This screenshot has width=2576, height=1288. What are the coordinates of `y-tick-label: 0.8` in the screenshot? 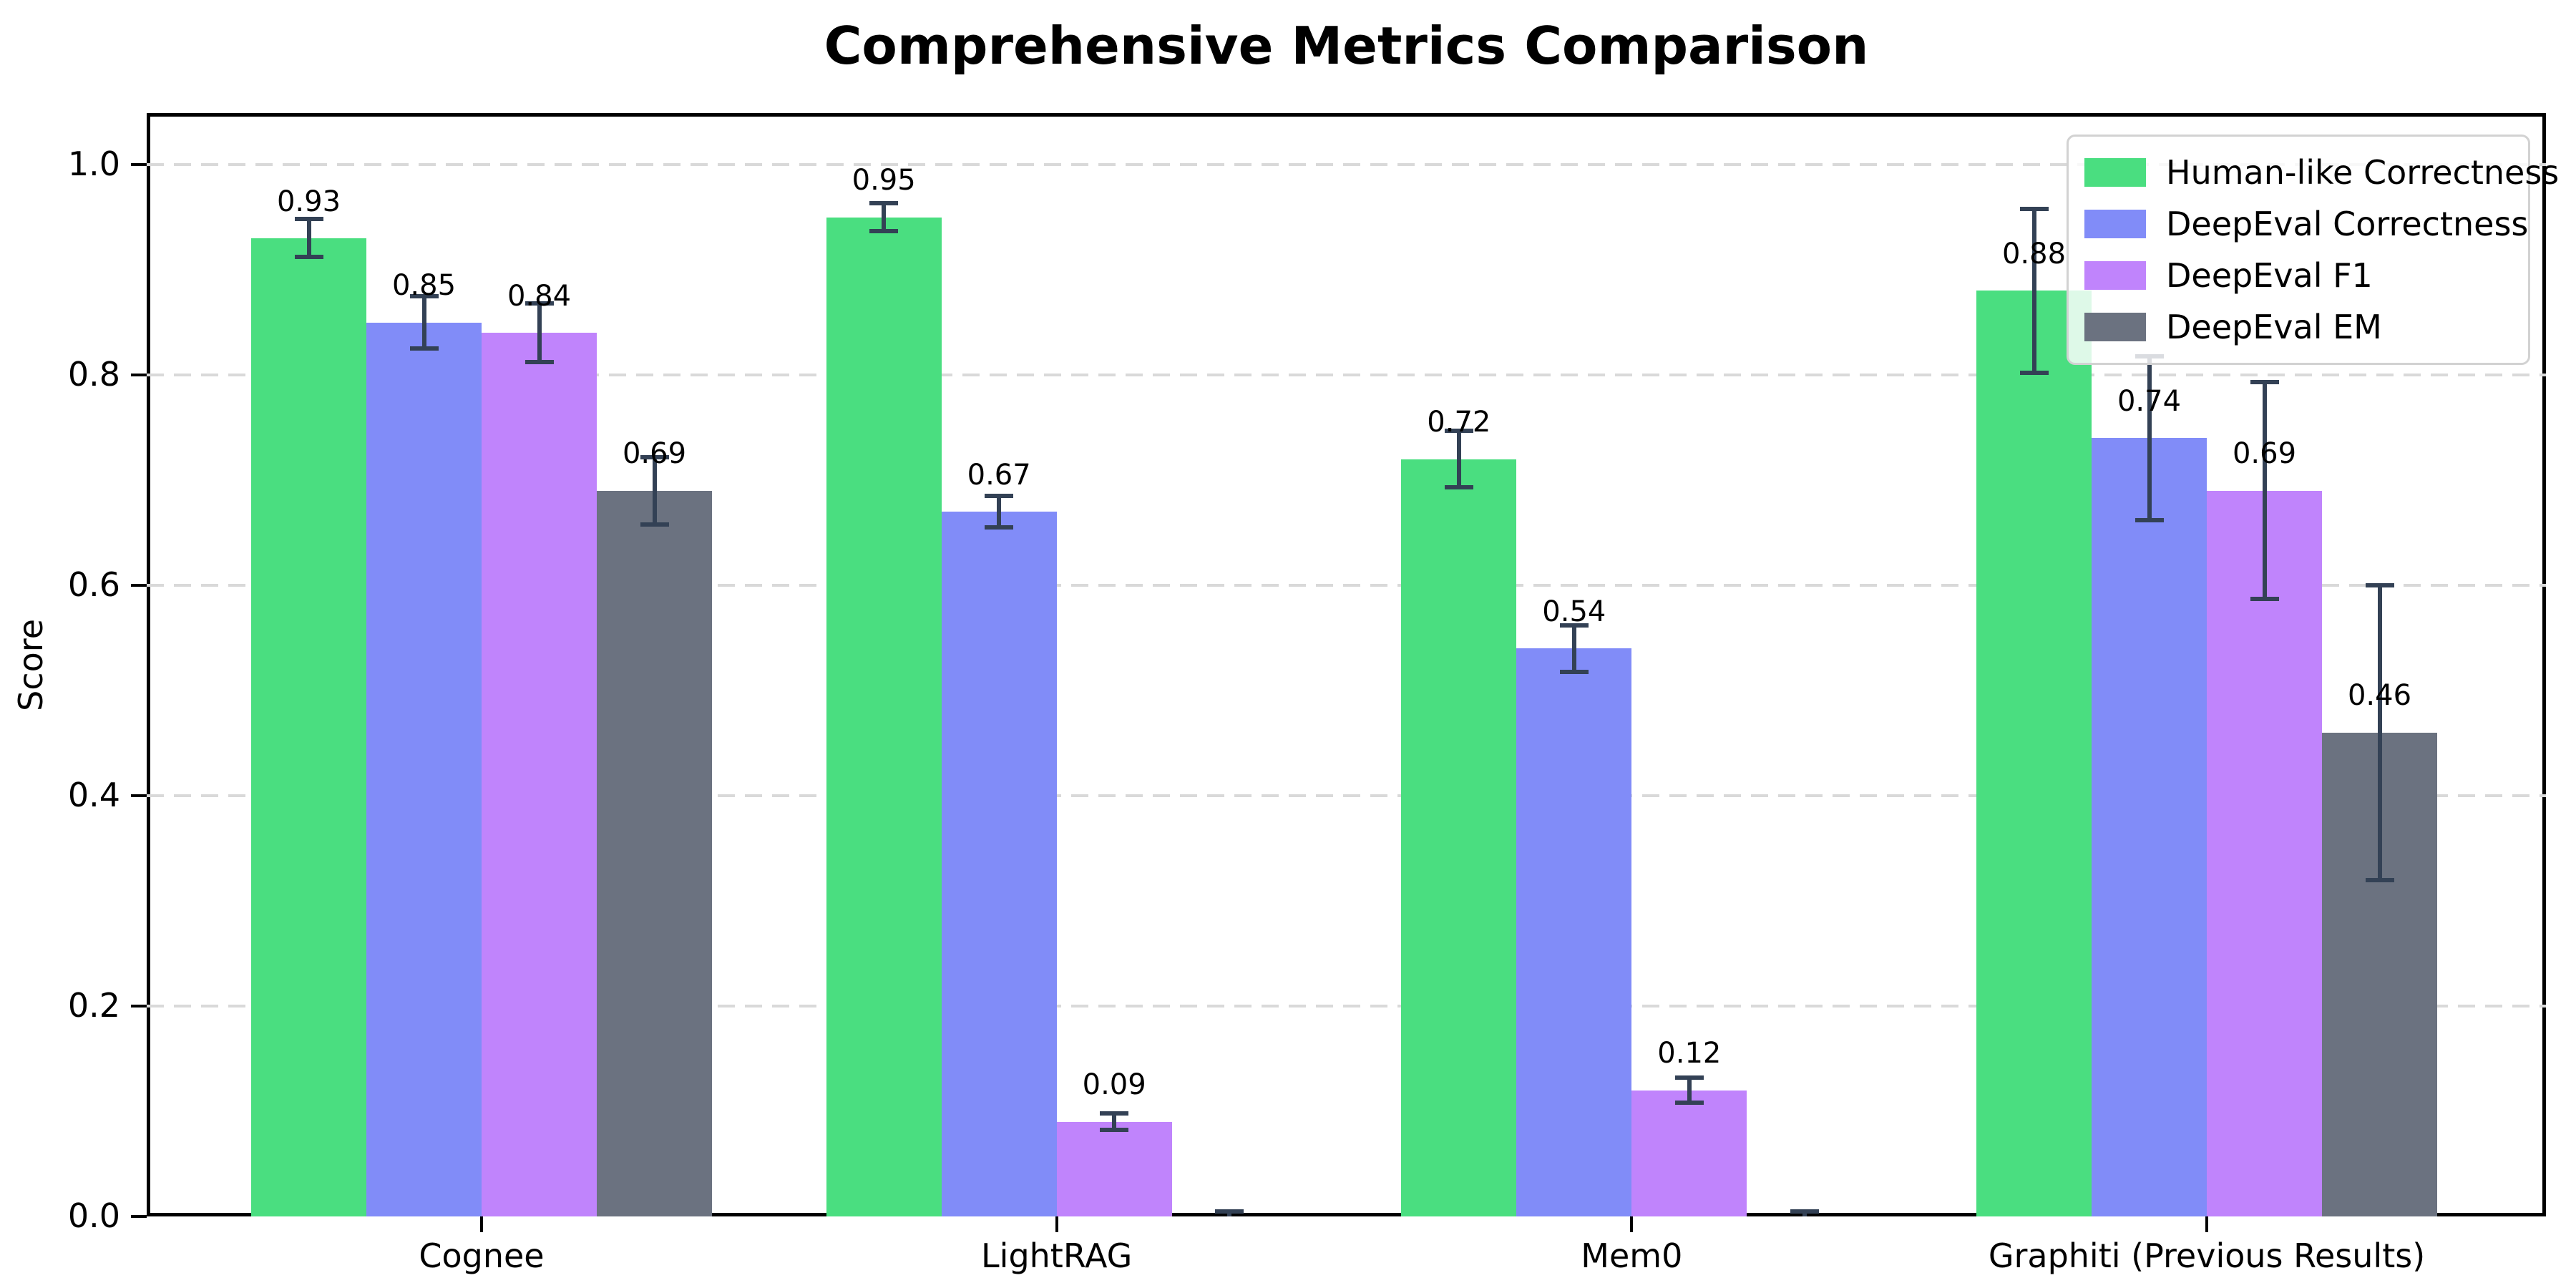 It's located at (93, 374).